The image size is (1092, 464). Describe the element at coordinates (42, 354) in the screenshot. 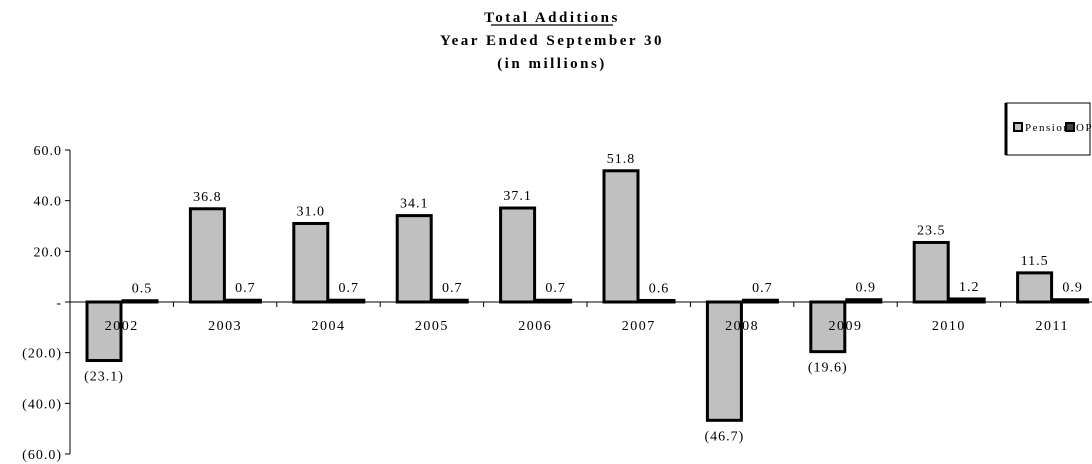

I see `y-tick-label: (20.0)` at that location.